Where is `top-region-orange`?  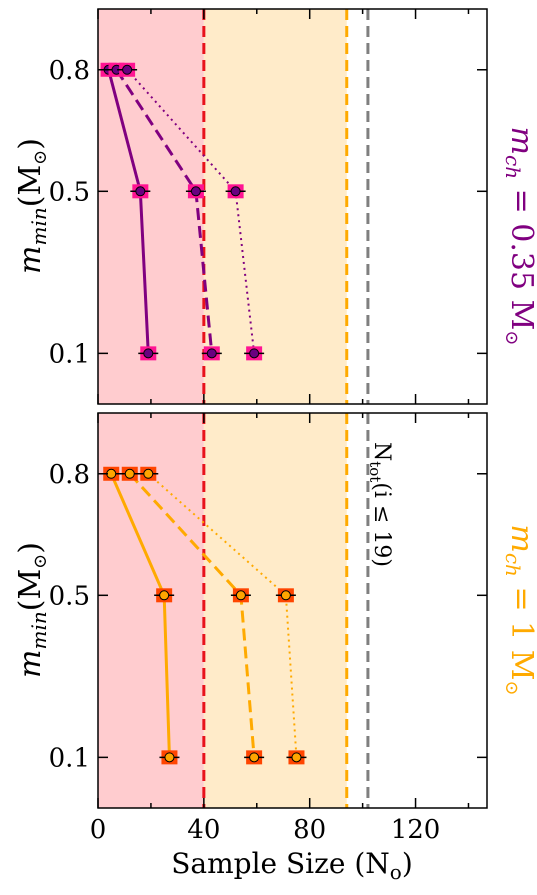 top-region-orange is located at coordinates (275, 206).